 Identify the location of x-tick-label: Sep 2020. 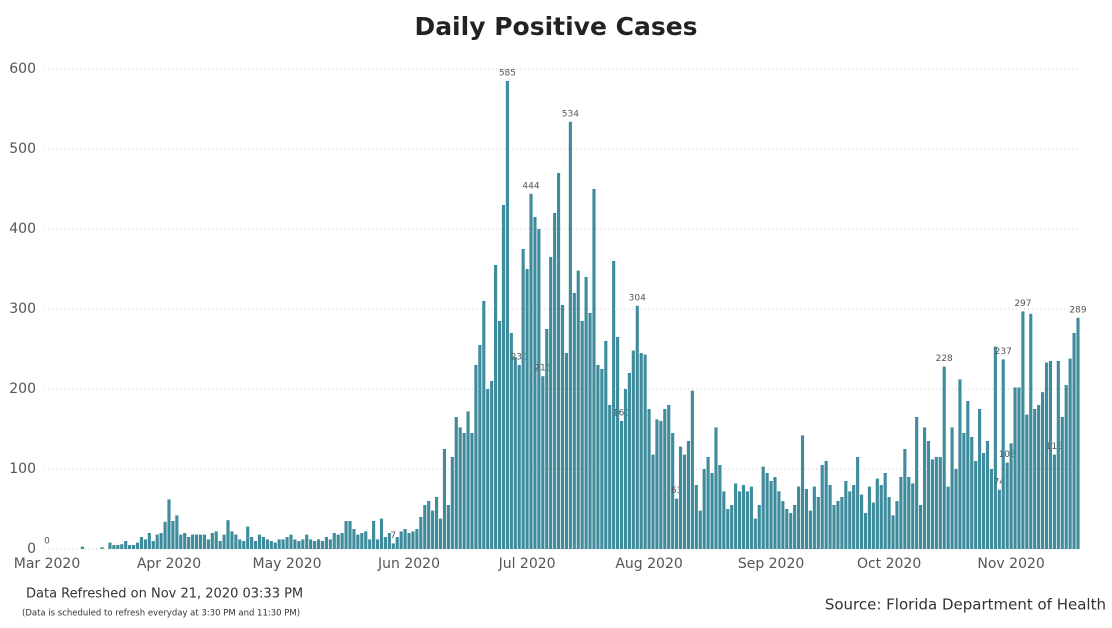
(771, 564).